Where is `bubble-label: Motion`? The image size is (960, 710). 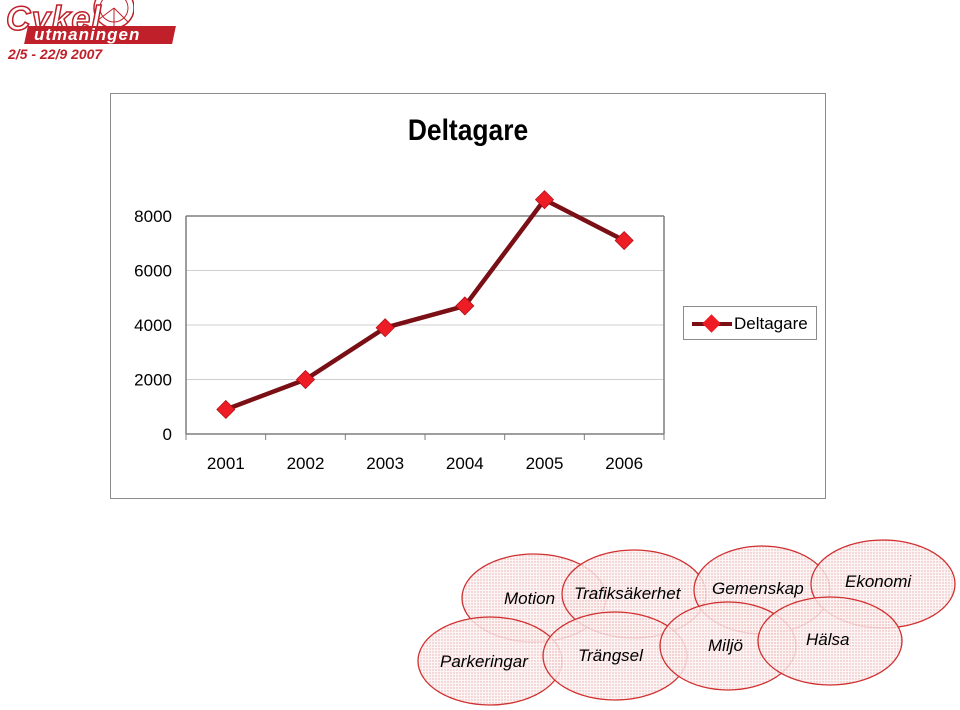 bubble-label: Motion is located at coordinates (530, 598).